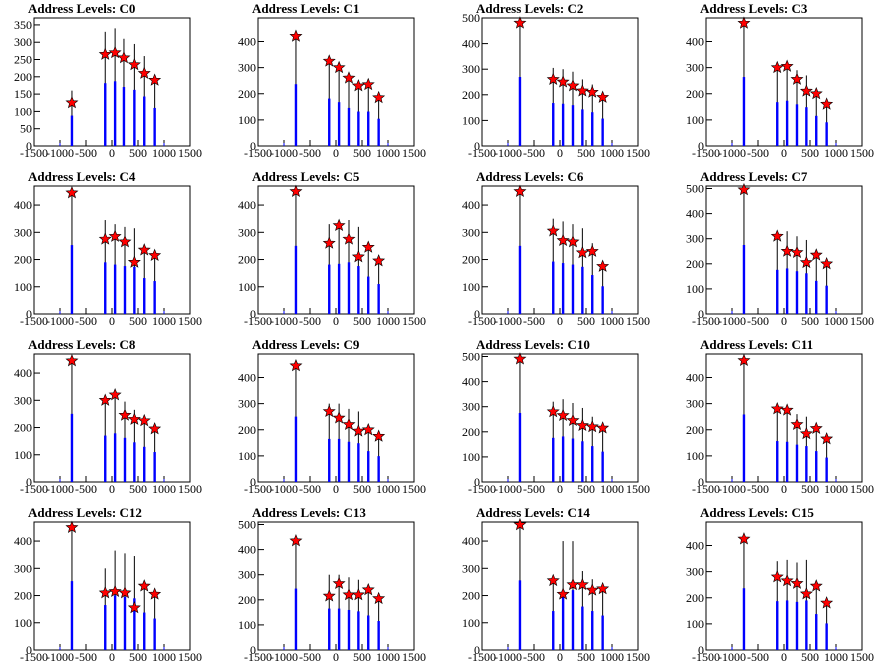 The height and width of the screenshot is (672, 896). What do you see at coordinates (784, 586) in the screenshot?
I see `plot-frame` at bounding box center [784, 586].